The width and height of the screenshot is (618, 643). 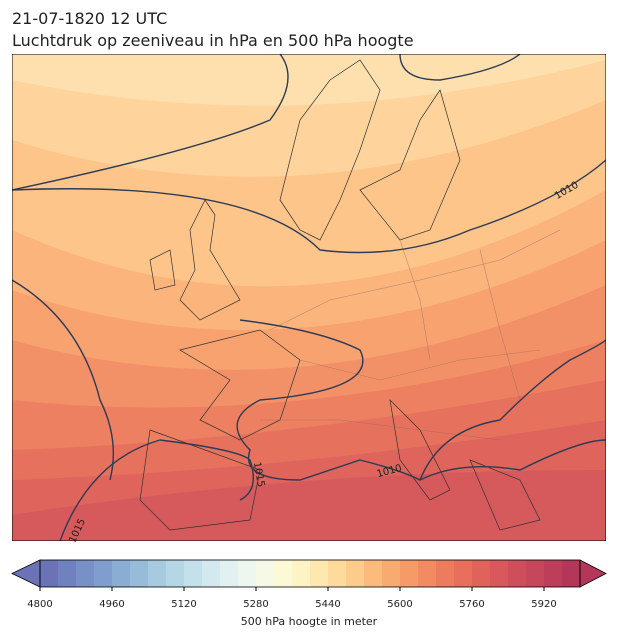 What do you see at coordinates (327, 604) in the screenshot?
I see `colorbar-tick-label: 5440` at bounding box center [327, 604].